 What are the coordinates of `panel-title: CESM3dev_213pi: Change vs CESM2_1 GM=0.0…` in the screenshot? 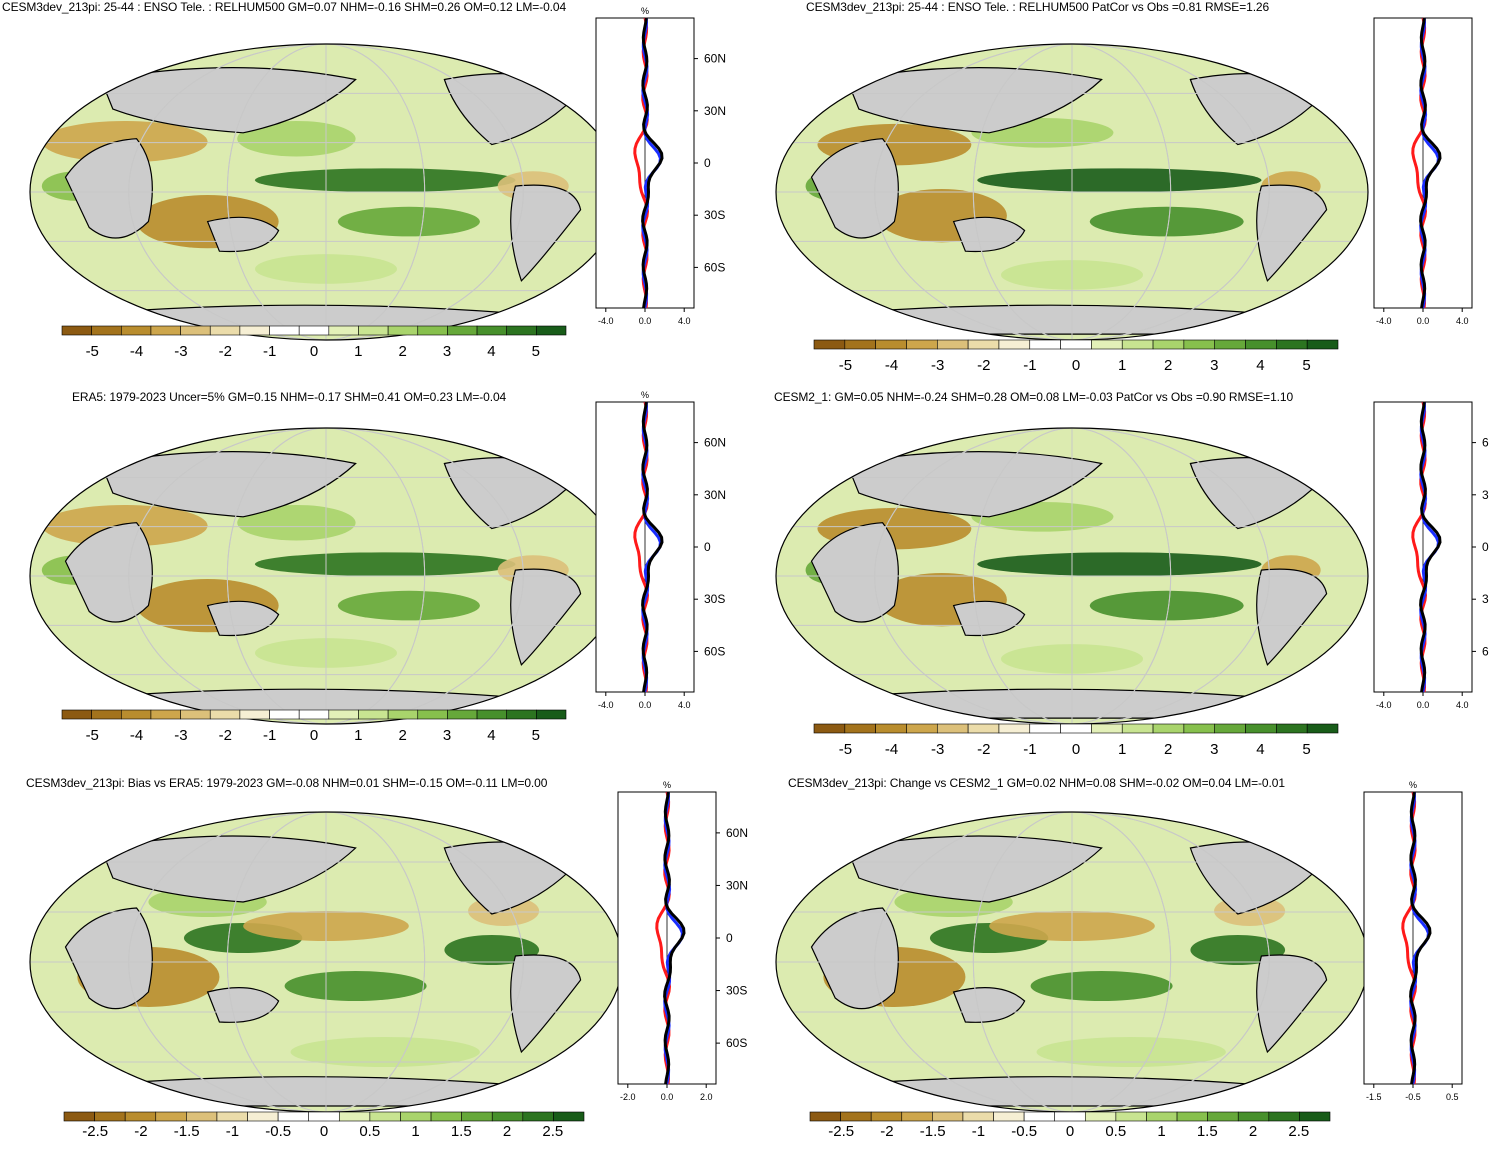 It's located at (1036, 783).